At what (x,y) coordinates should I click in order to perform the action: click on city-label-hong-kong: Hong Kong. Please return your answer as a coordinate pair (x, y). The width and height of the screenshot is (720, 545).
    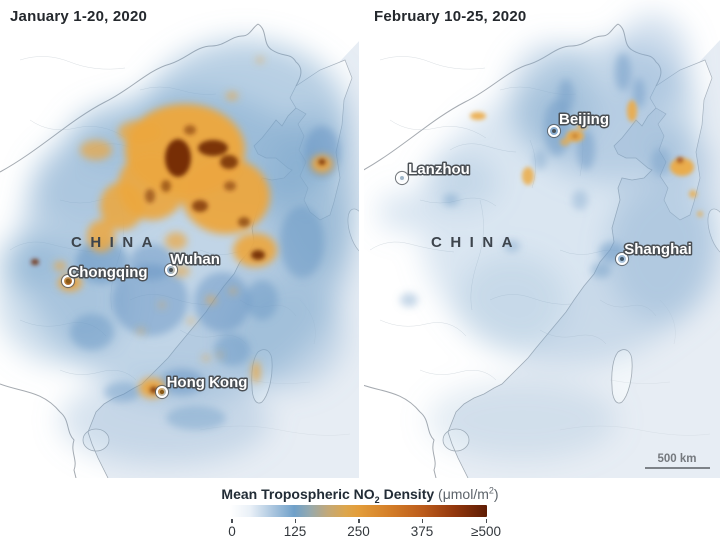
    Looking at the image, I should click on (207, 382).